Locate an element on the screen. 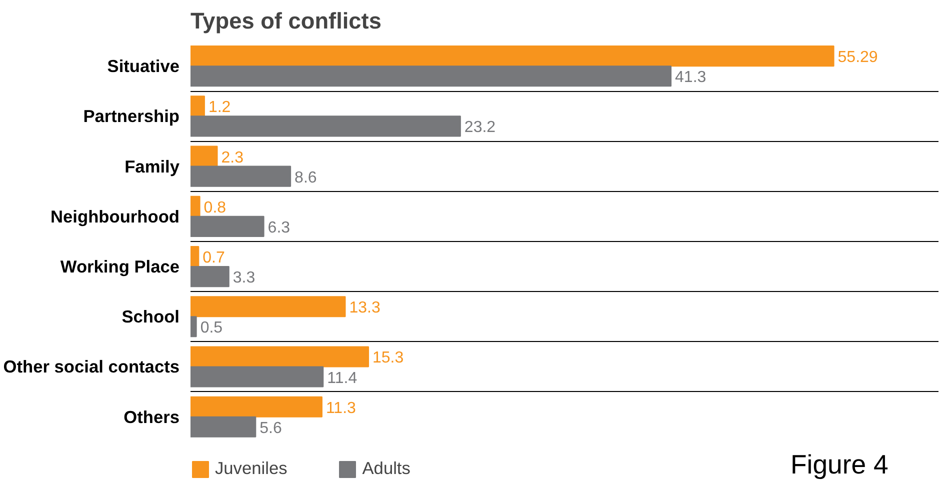 This screenshot has width=948, height=484. y-tick-label: Situative is located at coordinates (143, 66).